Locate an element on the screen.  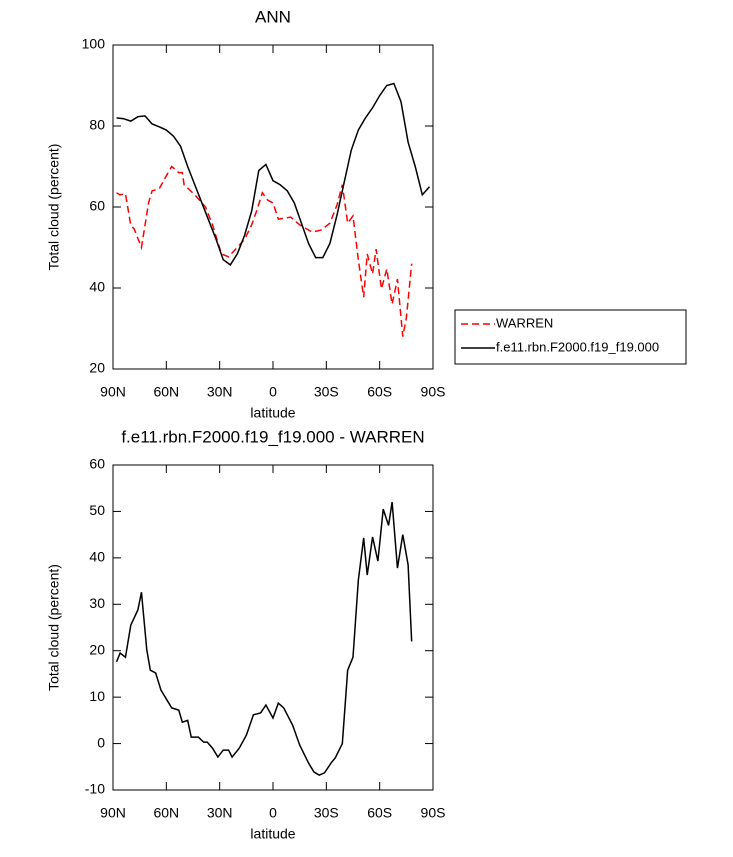
y-tick-label: 50 is located at coordinates (97, 510).